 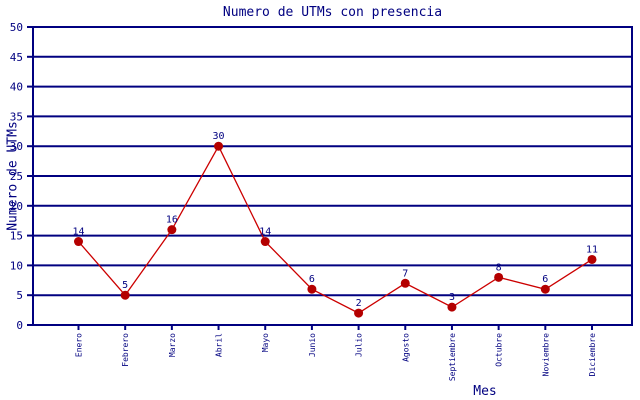 What do you see at coordinates (332, 12) in the screenshot?
I see `chart-title: Numero de UTMs con presencia` at bounding box center [332, 12].